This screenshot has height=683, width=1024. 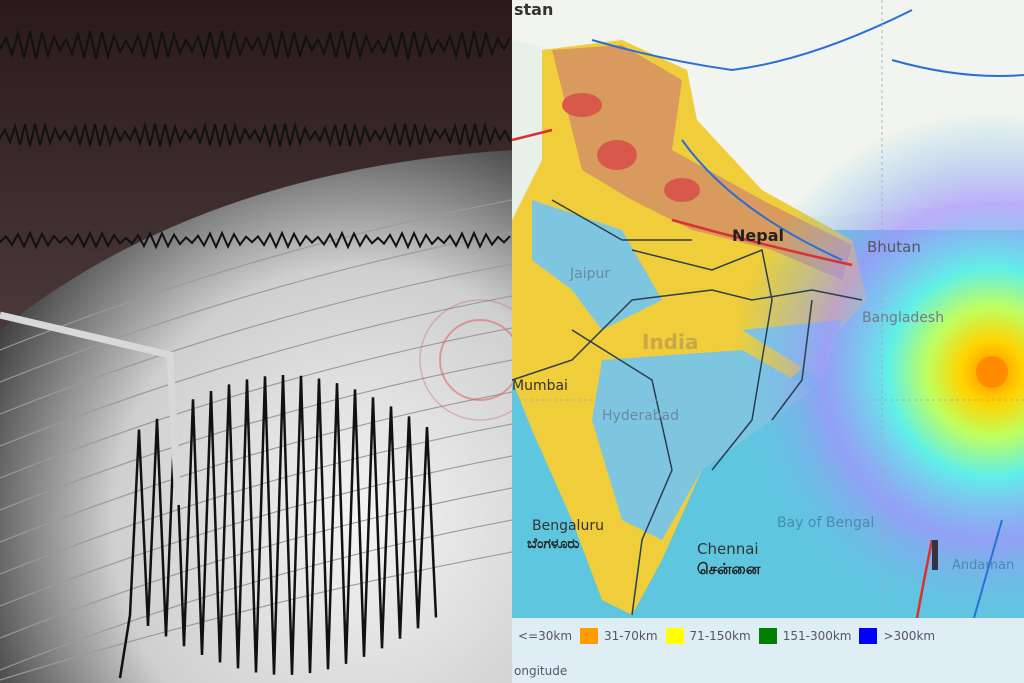 I want to click on label-nepal: Nepal, so click(x=758, y=235).